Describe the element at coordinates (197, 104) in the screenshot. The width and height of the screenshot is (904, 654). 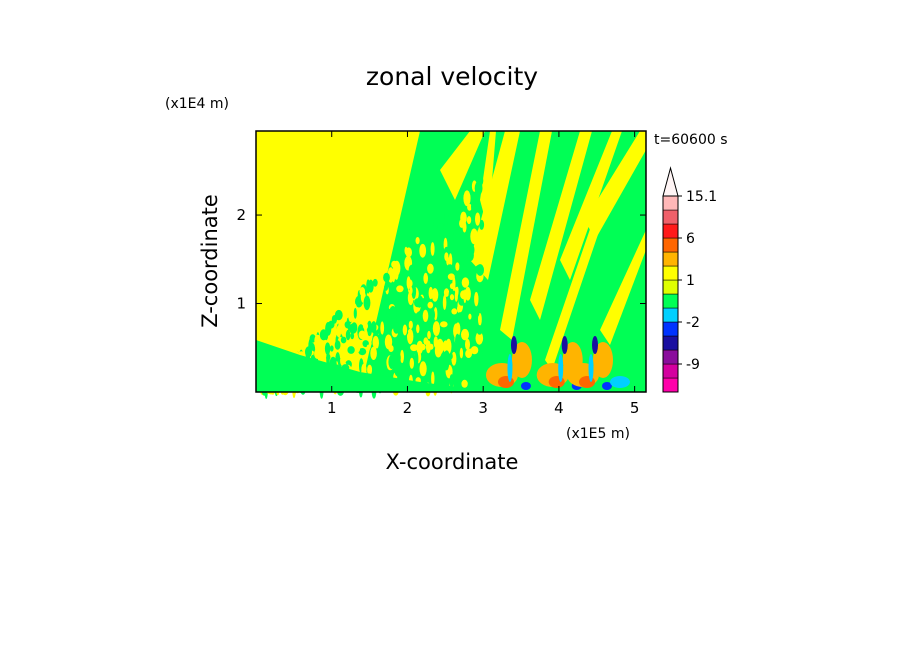
I see `y-unit-label: (x1E4 m)` at that location.